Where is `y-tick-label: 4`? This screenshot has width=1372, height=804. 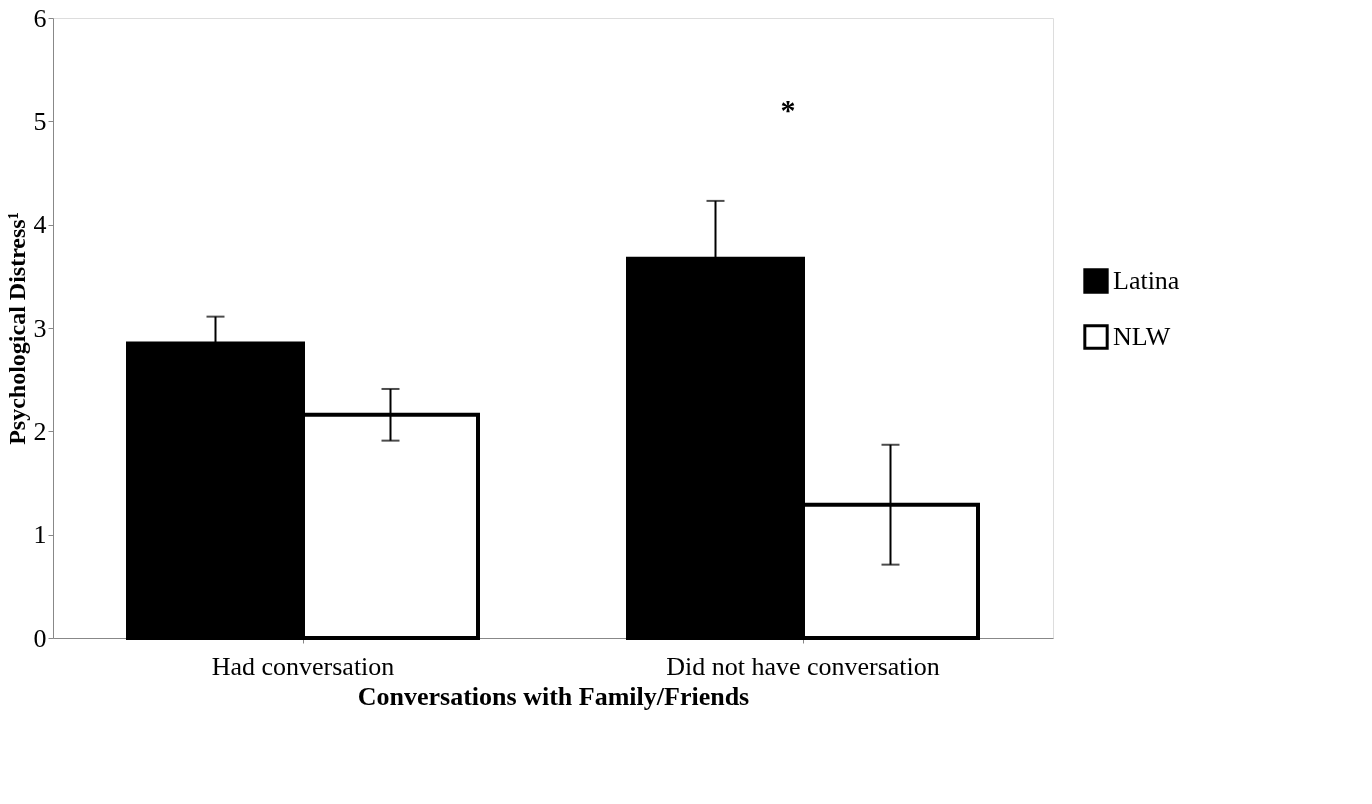
y-tick-label: 4 is located at coordinates (40, 225).